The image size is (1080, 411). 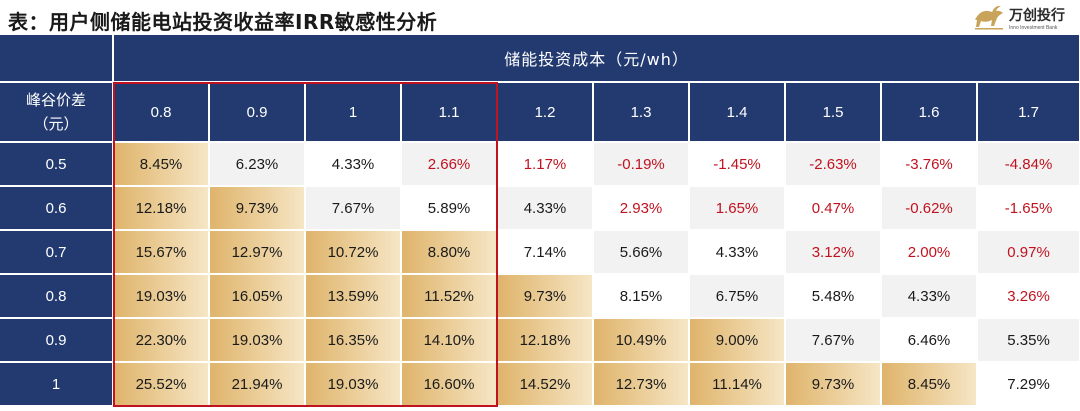 I want to click on irr-cell: 15.67%, so click(x=161, y=252).